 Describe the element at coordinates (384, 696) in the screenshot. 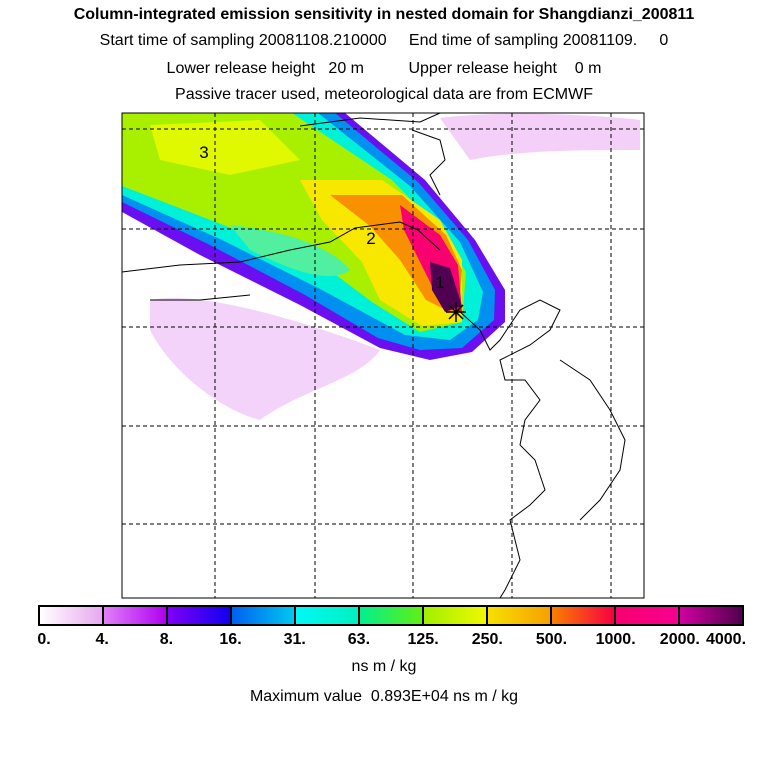

I see `maximum-value: Maximum value 0.893E+04 ns m / kg` at that location.